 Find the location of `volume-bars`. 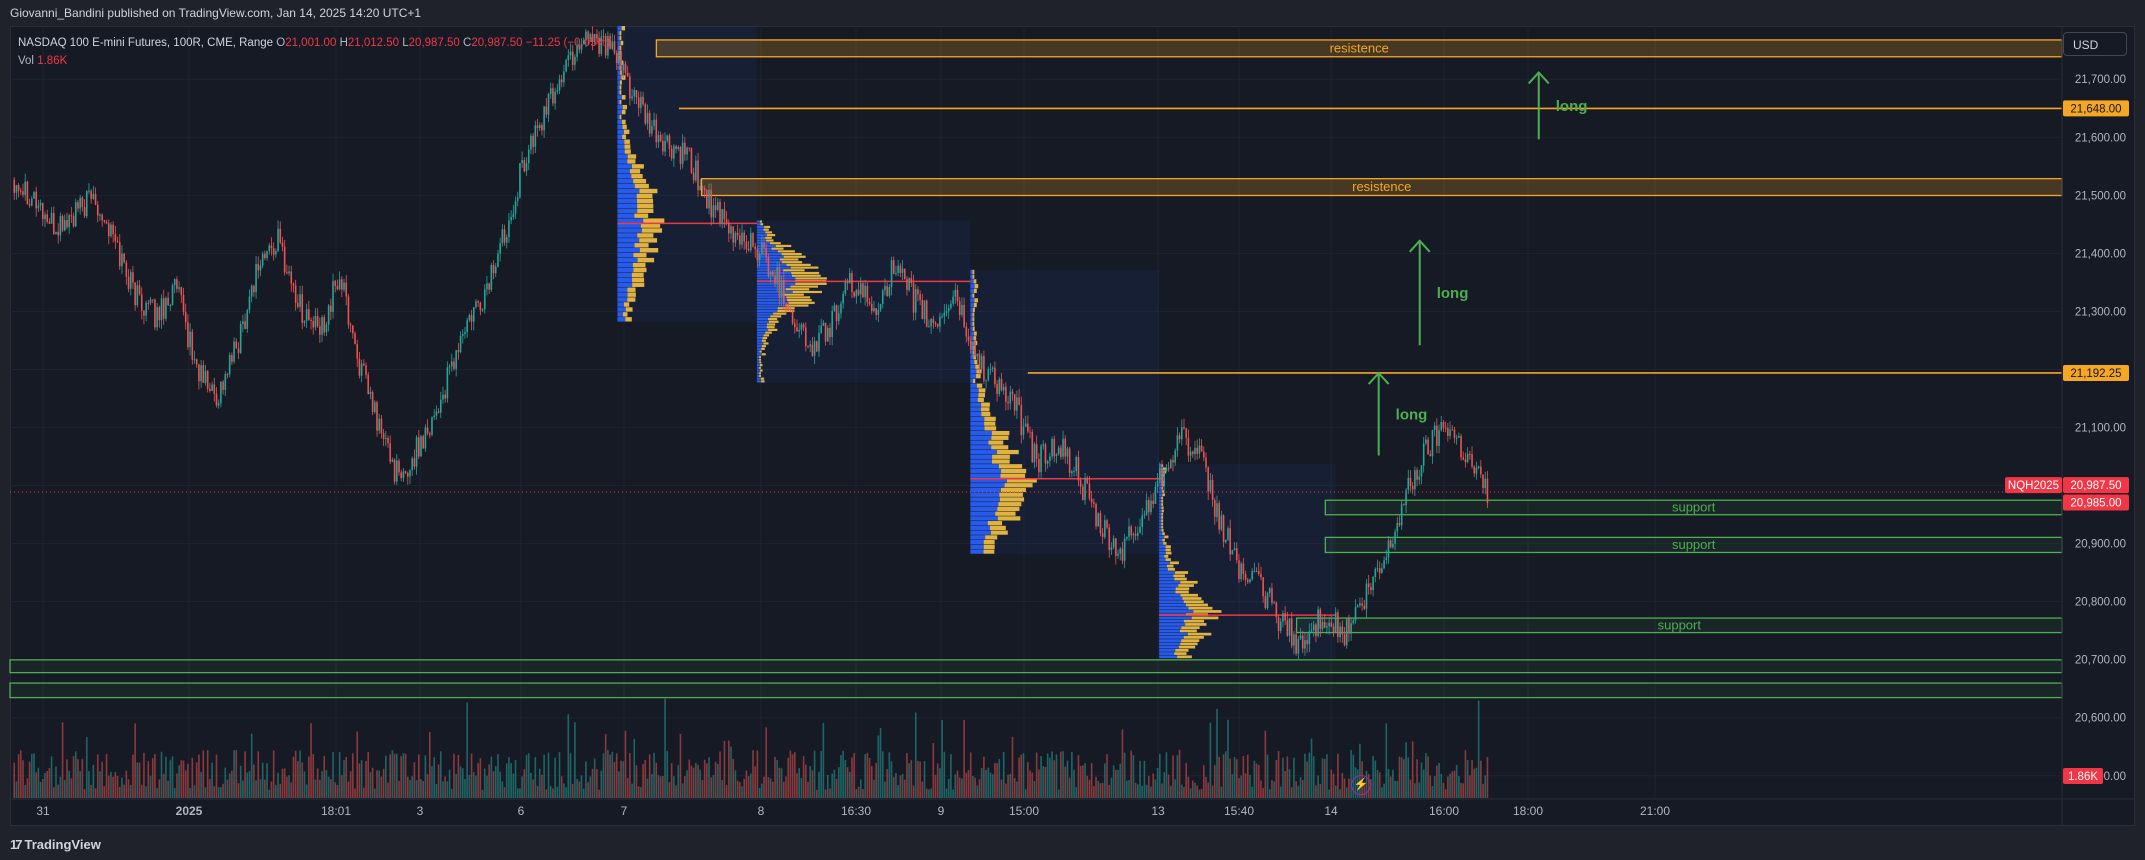

volume-bars is located at coordinates (751, 748).